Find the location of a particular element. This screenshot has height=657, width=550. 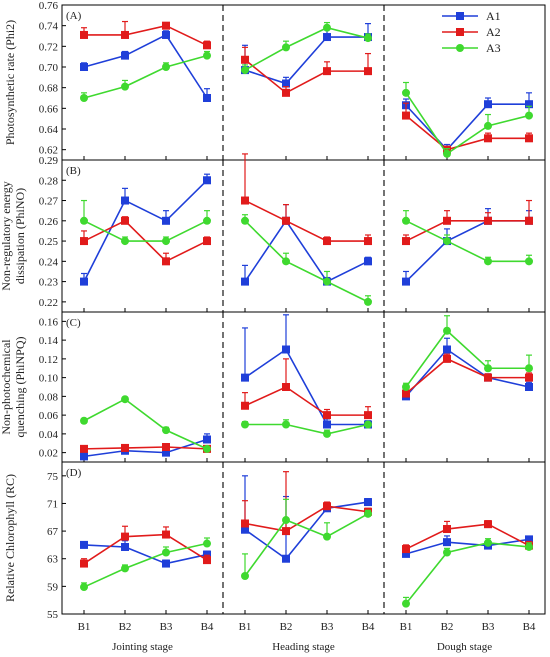

series-a2 is located at coordinates (306, 209).